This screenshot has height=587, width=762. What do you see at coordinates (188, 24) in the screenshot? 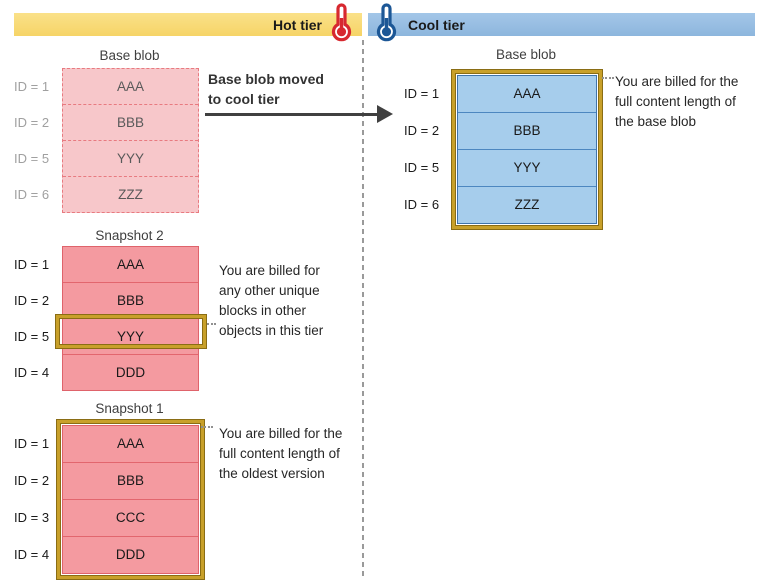
I see `hot-tier-bar: Hot tier` at bounding box center [188, 24].